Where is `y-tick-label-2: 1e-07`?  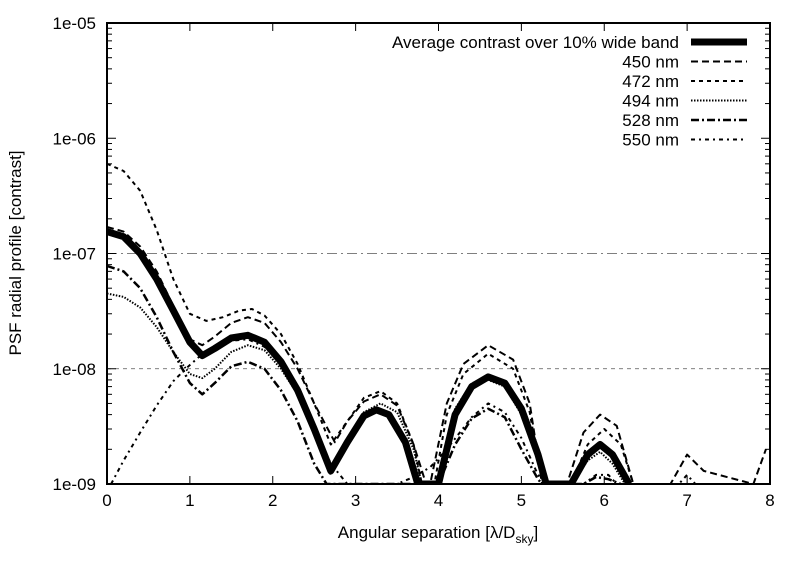 y-tick-label-2: 1e-07 is located at coordinates (74, 254).